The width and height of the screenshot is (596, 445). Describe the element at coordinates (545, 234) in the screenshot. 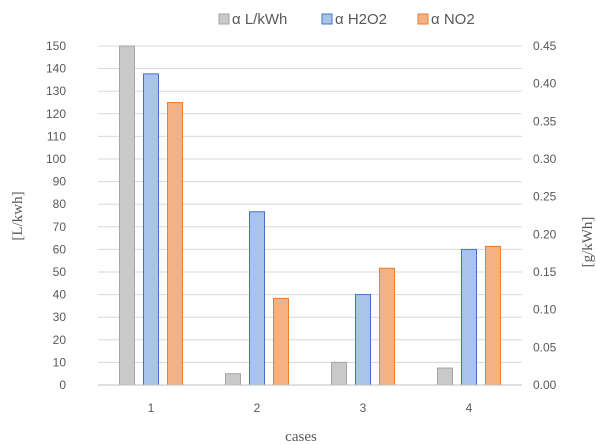

I see `right-y-tick-label: 0.20` at that location.